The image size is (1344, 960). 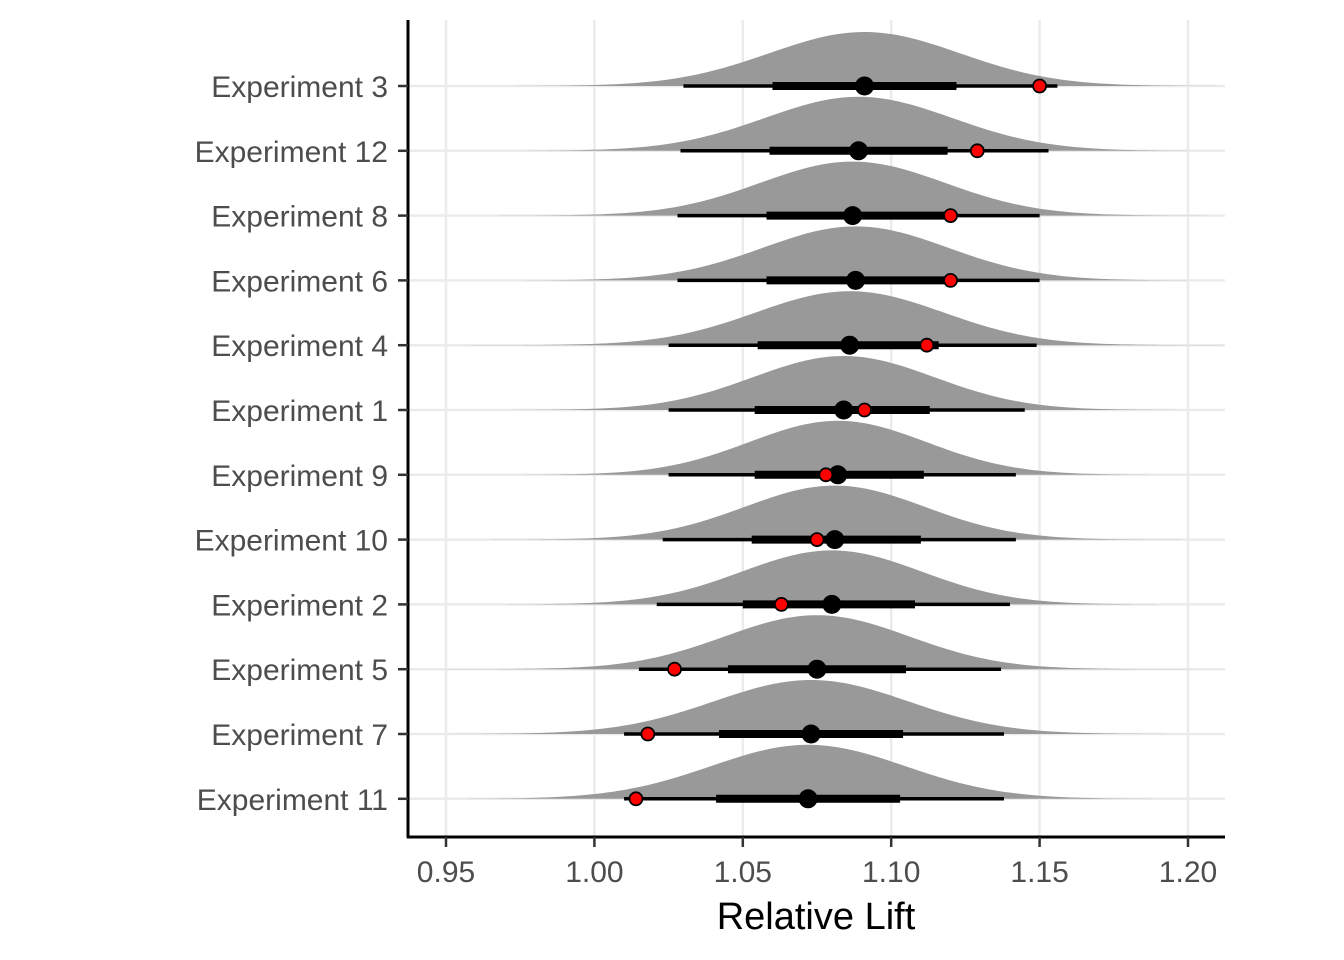 What do you see at coordinates (299, 87) in the screenshot?
I see `y-tick-label: Experiment 3` at bounding box center [299, 87].